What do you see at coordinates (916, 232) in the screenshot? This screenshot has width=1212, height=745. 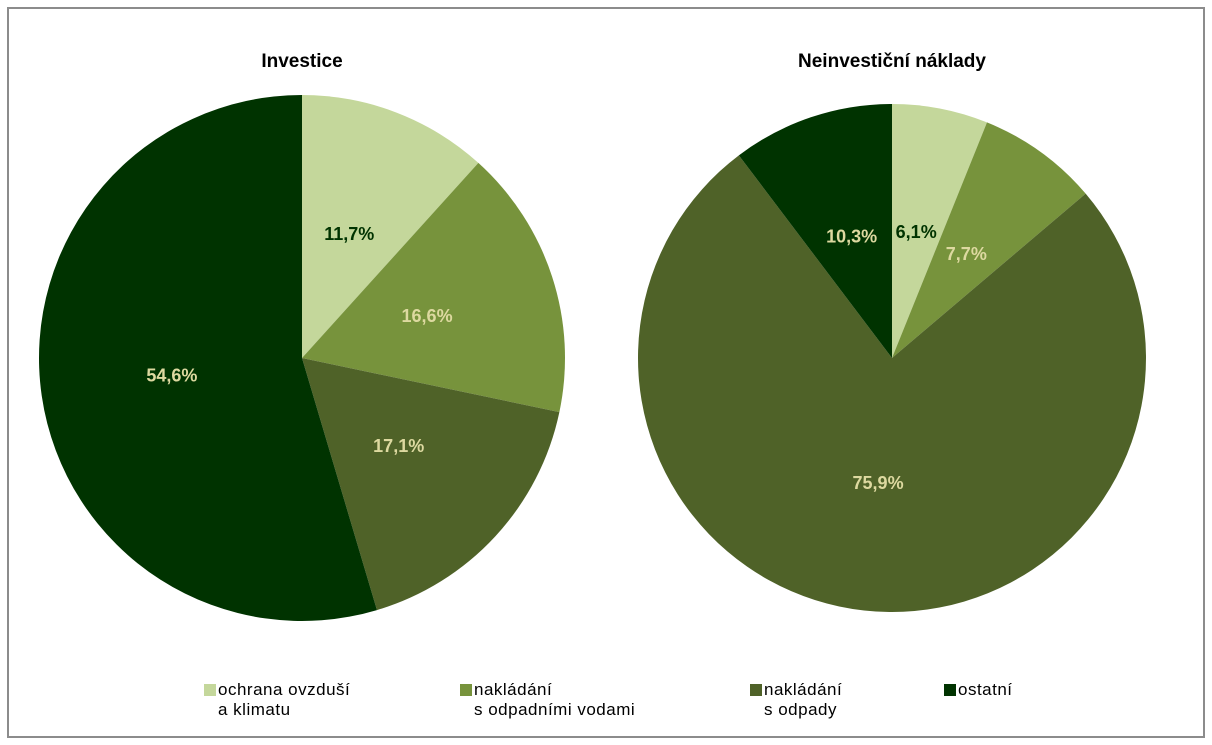 I see `data-label: 6,1%` at bounding box center [916, 232].